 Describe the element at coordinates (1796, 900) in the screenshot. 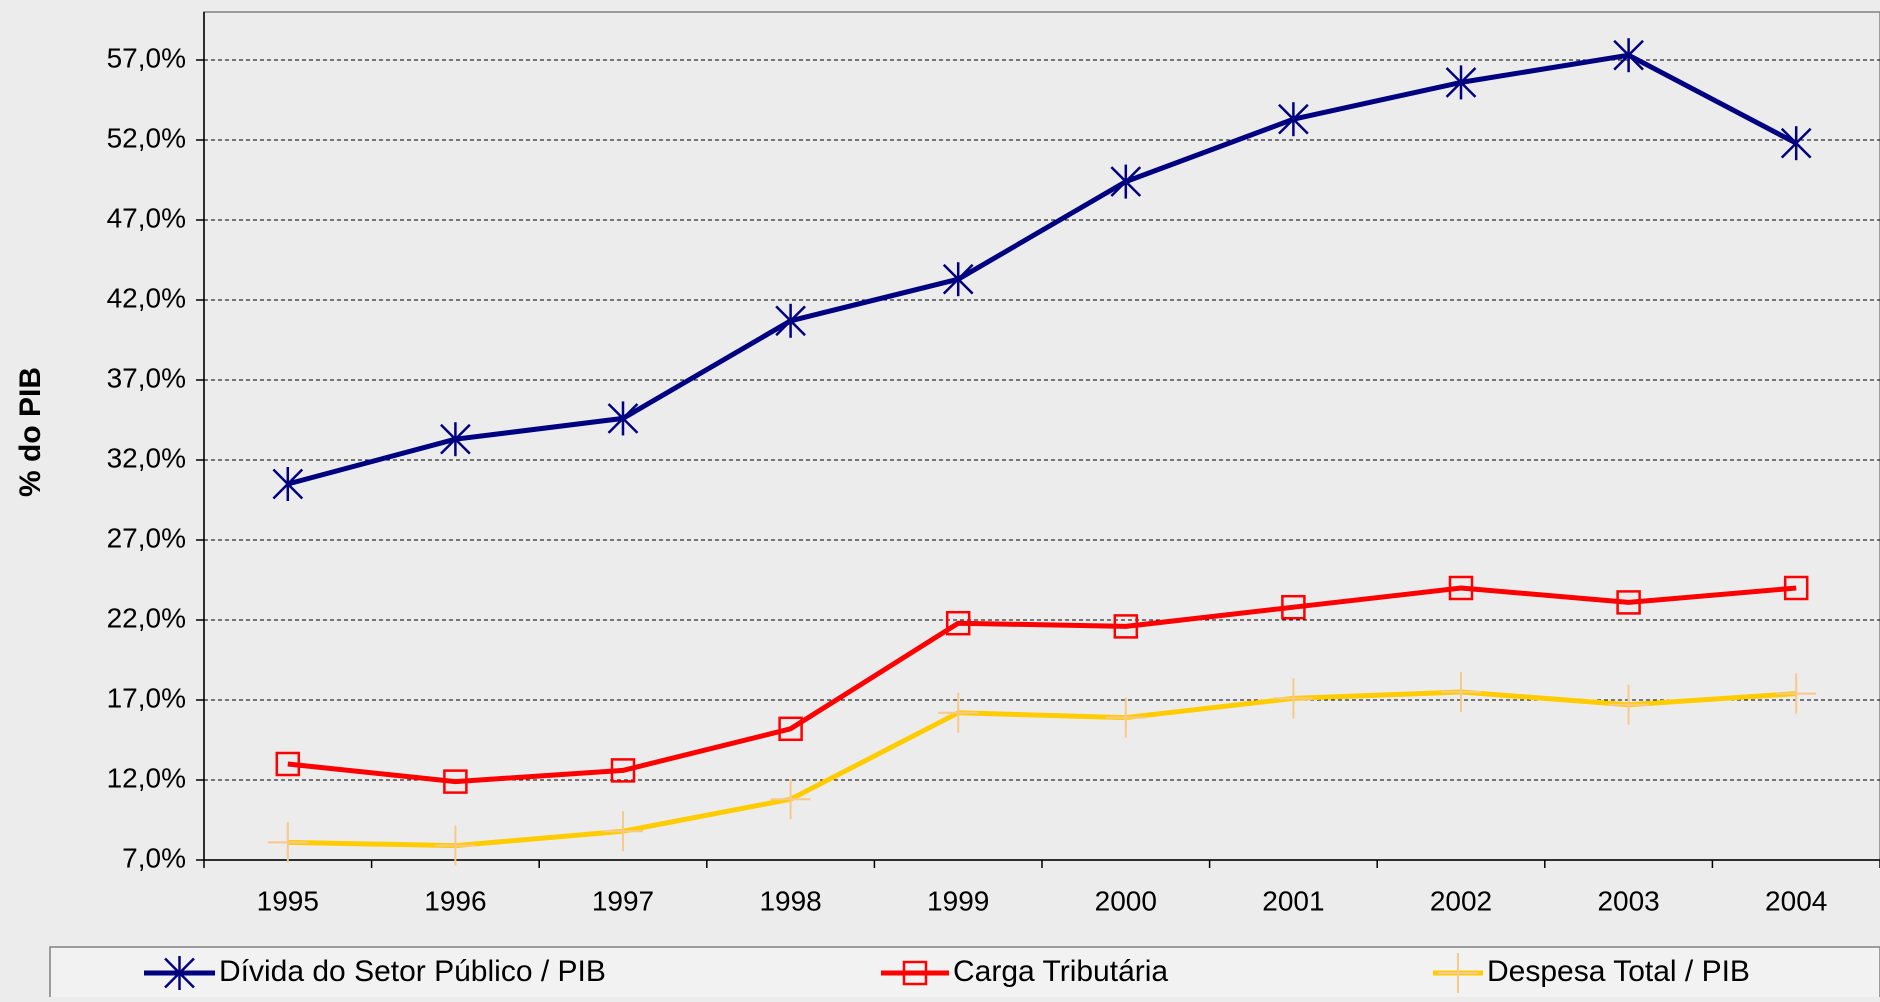

I see `x-tick-label: 2004` at that location.